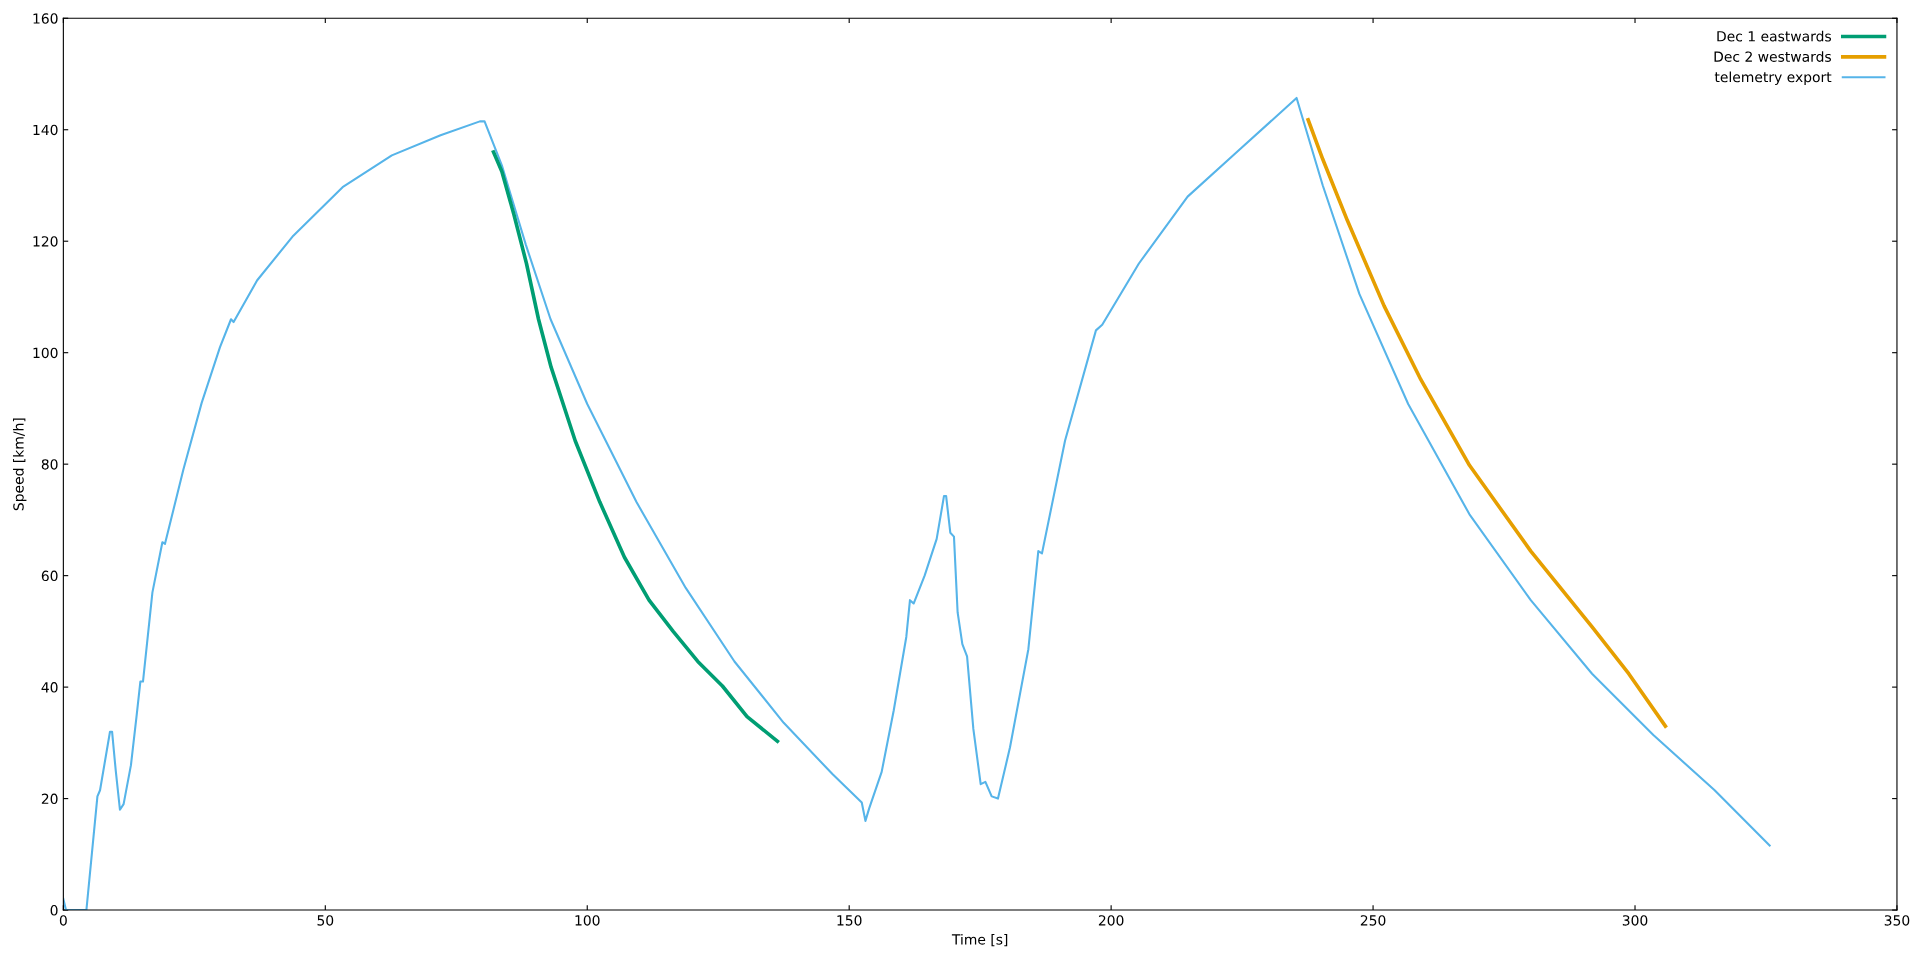 The height and width of the screenshot is (961, 1920). Describe the element at coordinates (1897, 920) in the screenshot. I see `x-tick-label: 350` at that location.